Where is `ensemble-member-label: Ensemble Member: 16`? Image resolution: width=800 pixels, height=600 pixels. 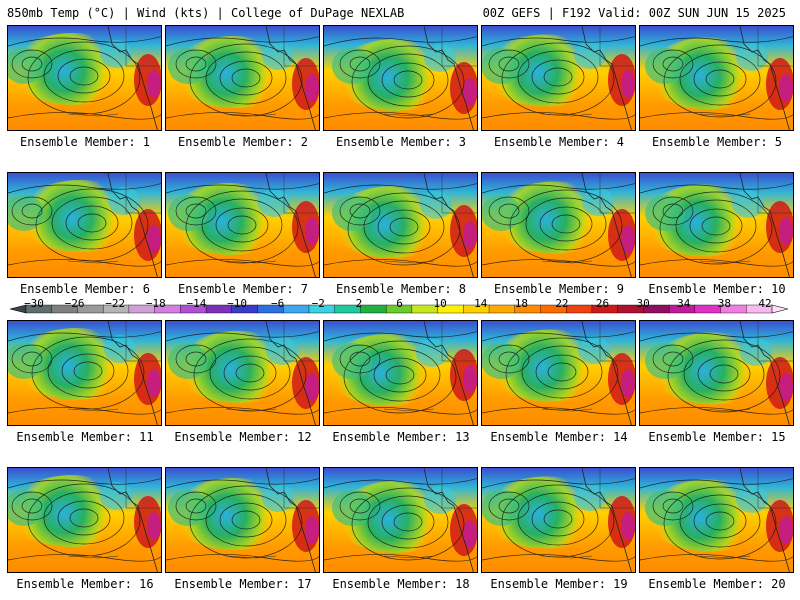 ensemble-member-label: Ensemble Member: 16 is located at coordinates (85, 584).